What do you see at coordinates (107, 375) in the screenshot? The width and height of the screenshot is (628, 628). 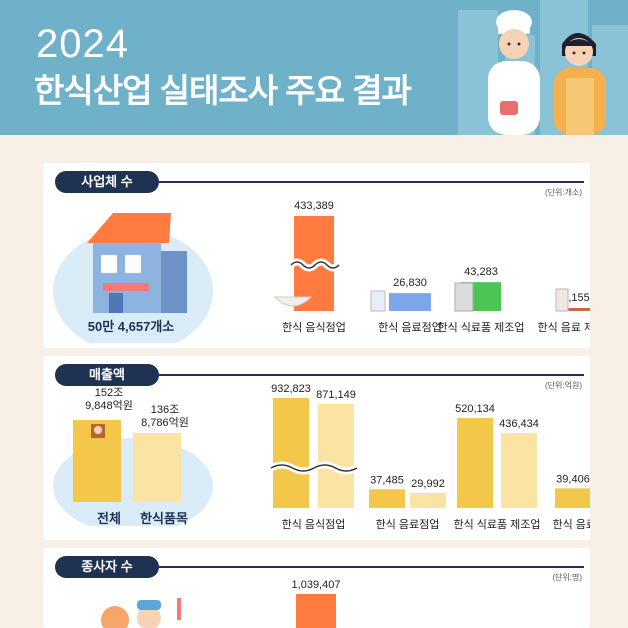 I see `section-label-sales: 매출액` at bounding box center [107, 375].